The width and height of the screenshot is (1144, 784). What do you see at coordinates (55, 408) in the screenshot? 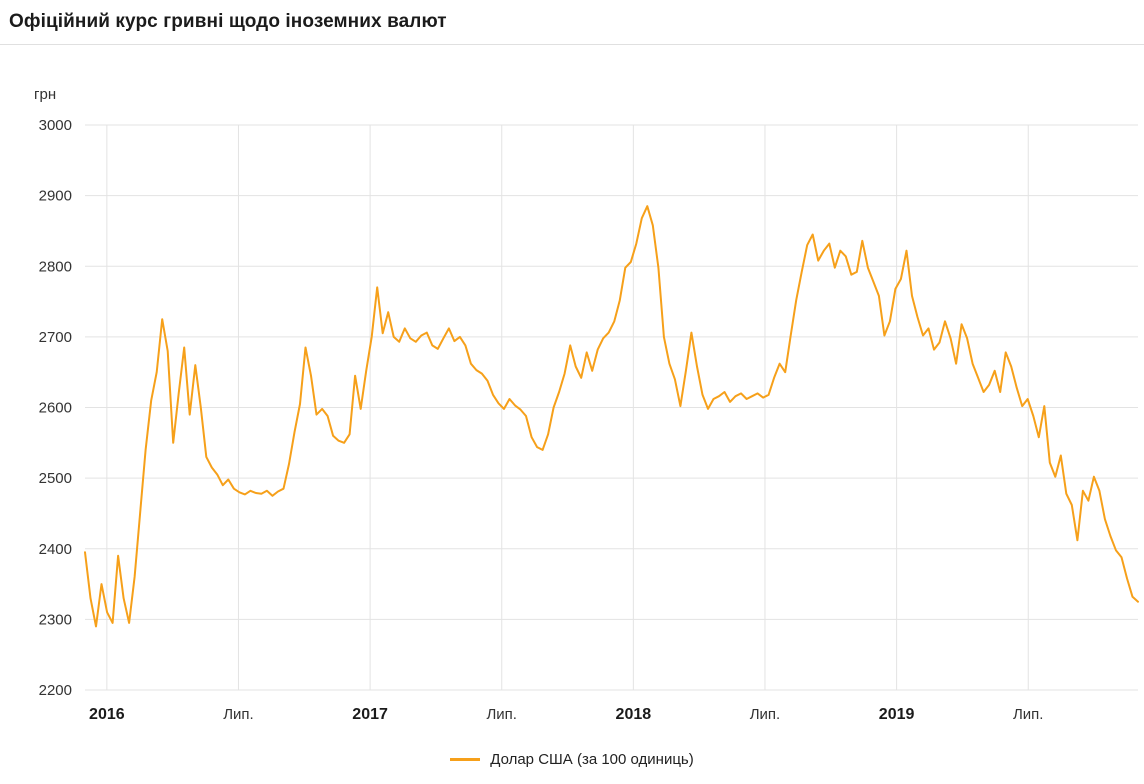
I see `y-tick-label: 2600` at bounding box center [55, 408].